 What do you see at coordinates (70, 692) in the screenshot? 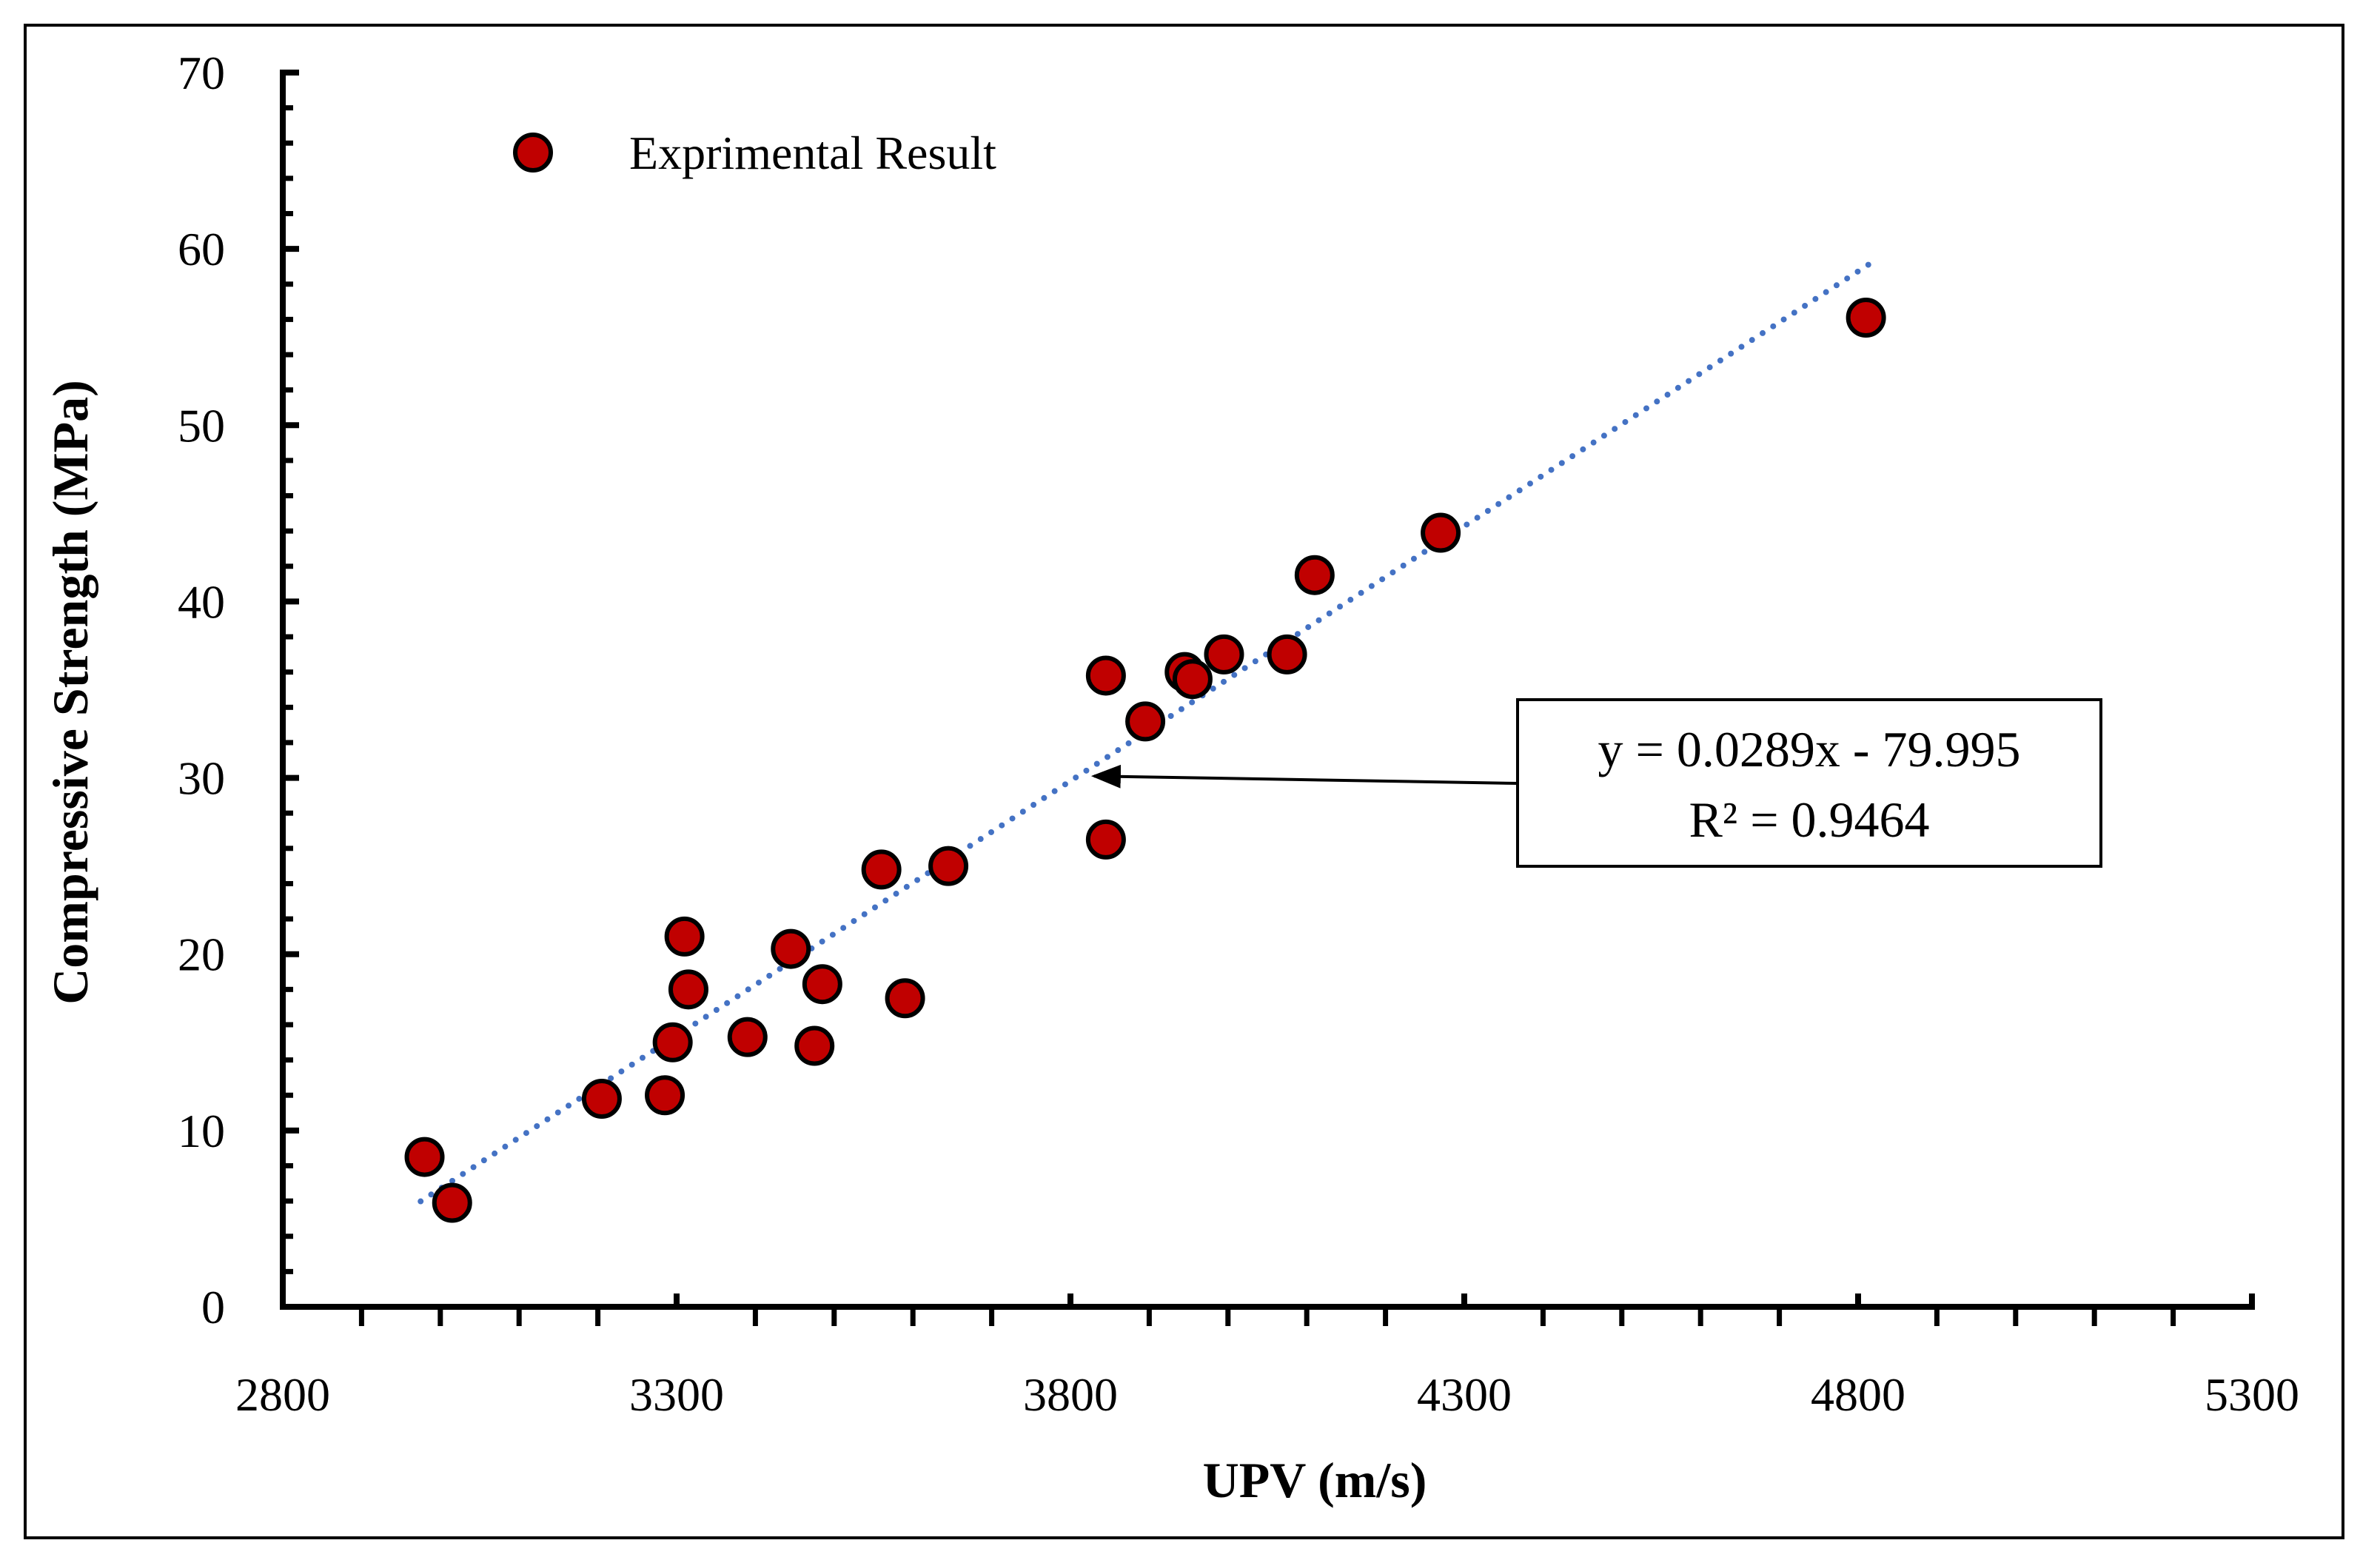
I see `y-axis-title: Compressive Strength (MPa)` at bounding box center [70, 692].